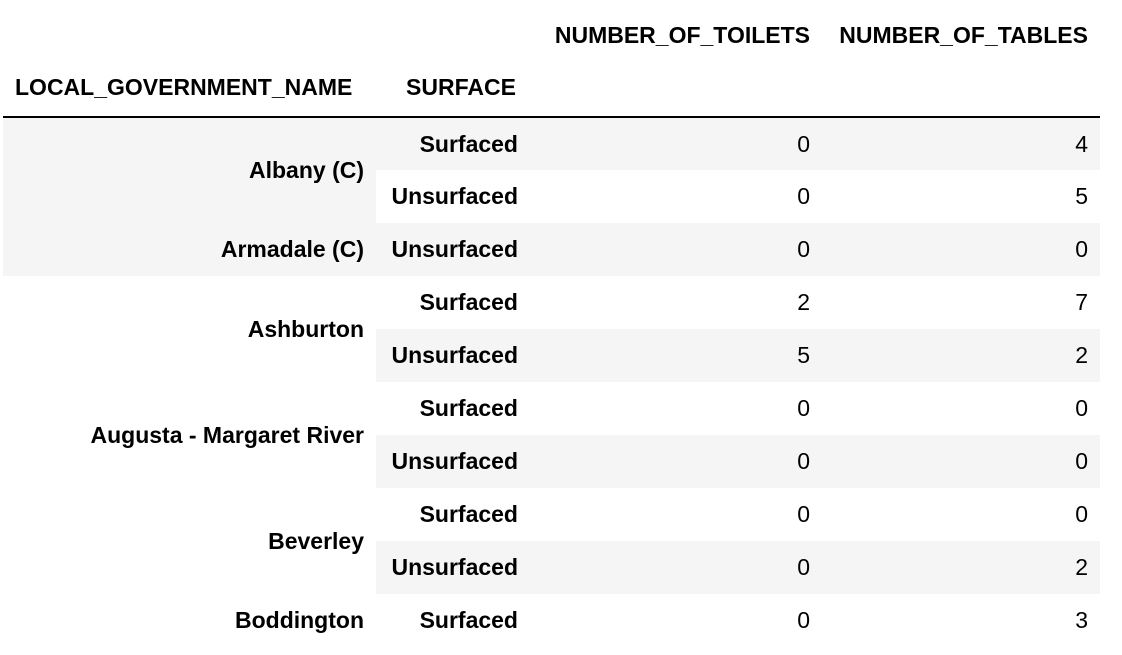  I want to click on column-header-tables: NUMBER_OF_TABLES, so click(963, 34).